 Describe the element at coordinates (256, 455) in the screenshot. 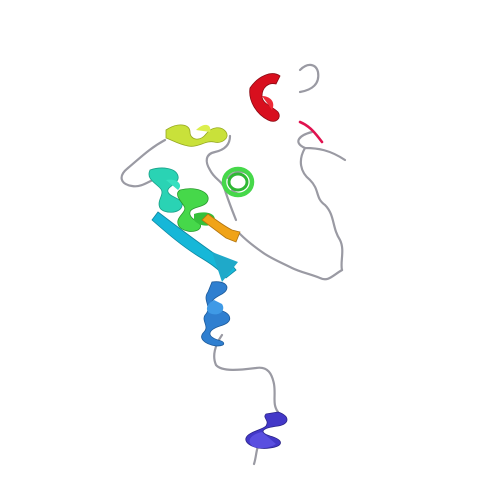

I see `n-terminal-tail` at that location.